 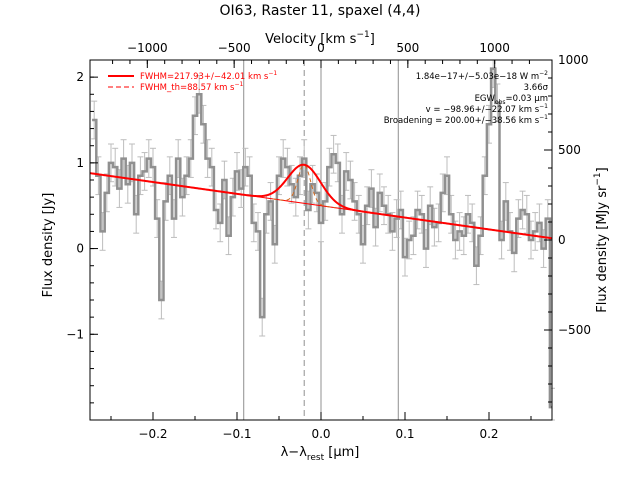 I want to click on top-tick-label: 0, so click(x=321, y=48).